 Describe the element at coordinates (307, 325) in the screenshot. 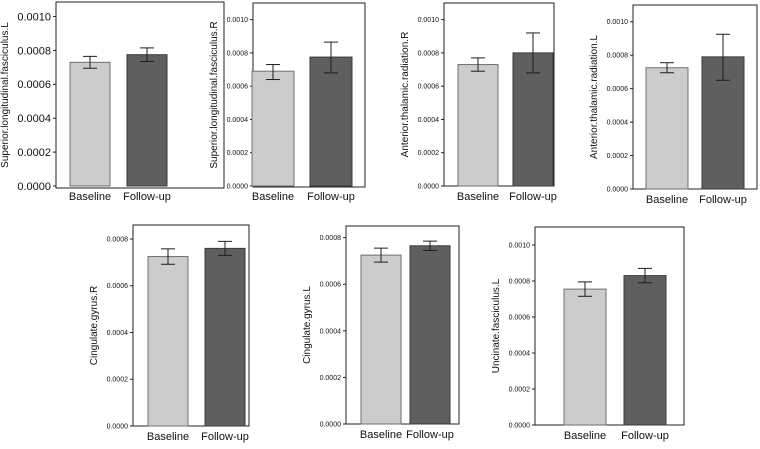

I see `y-axis-label: Cingulate.gyrus.L` at that location.